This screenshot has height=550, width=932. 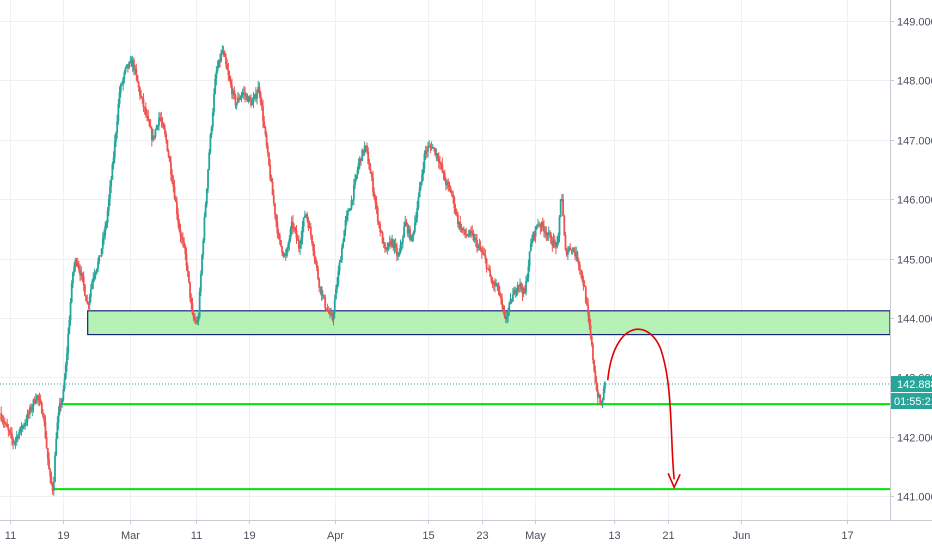 I want to click on resistance-zone, so click(x=489, y=323).